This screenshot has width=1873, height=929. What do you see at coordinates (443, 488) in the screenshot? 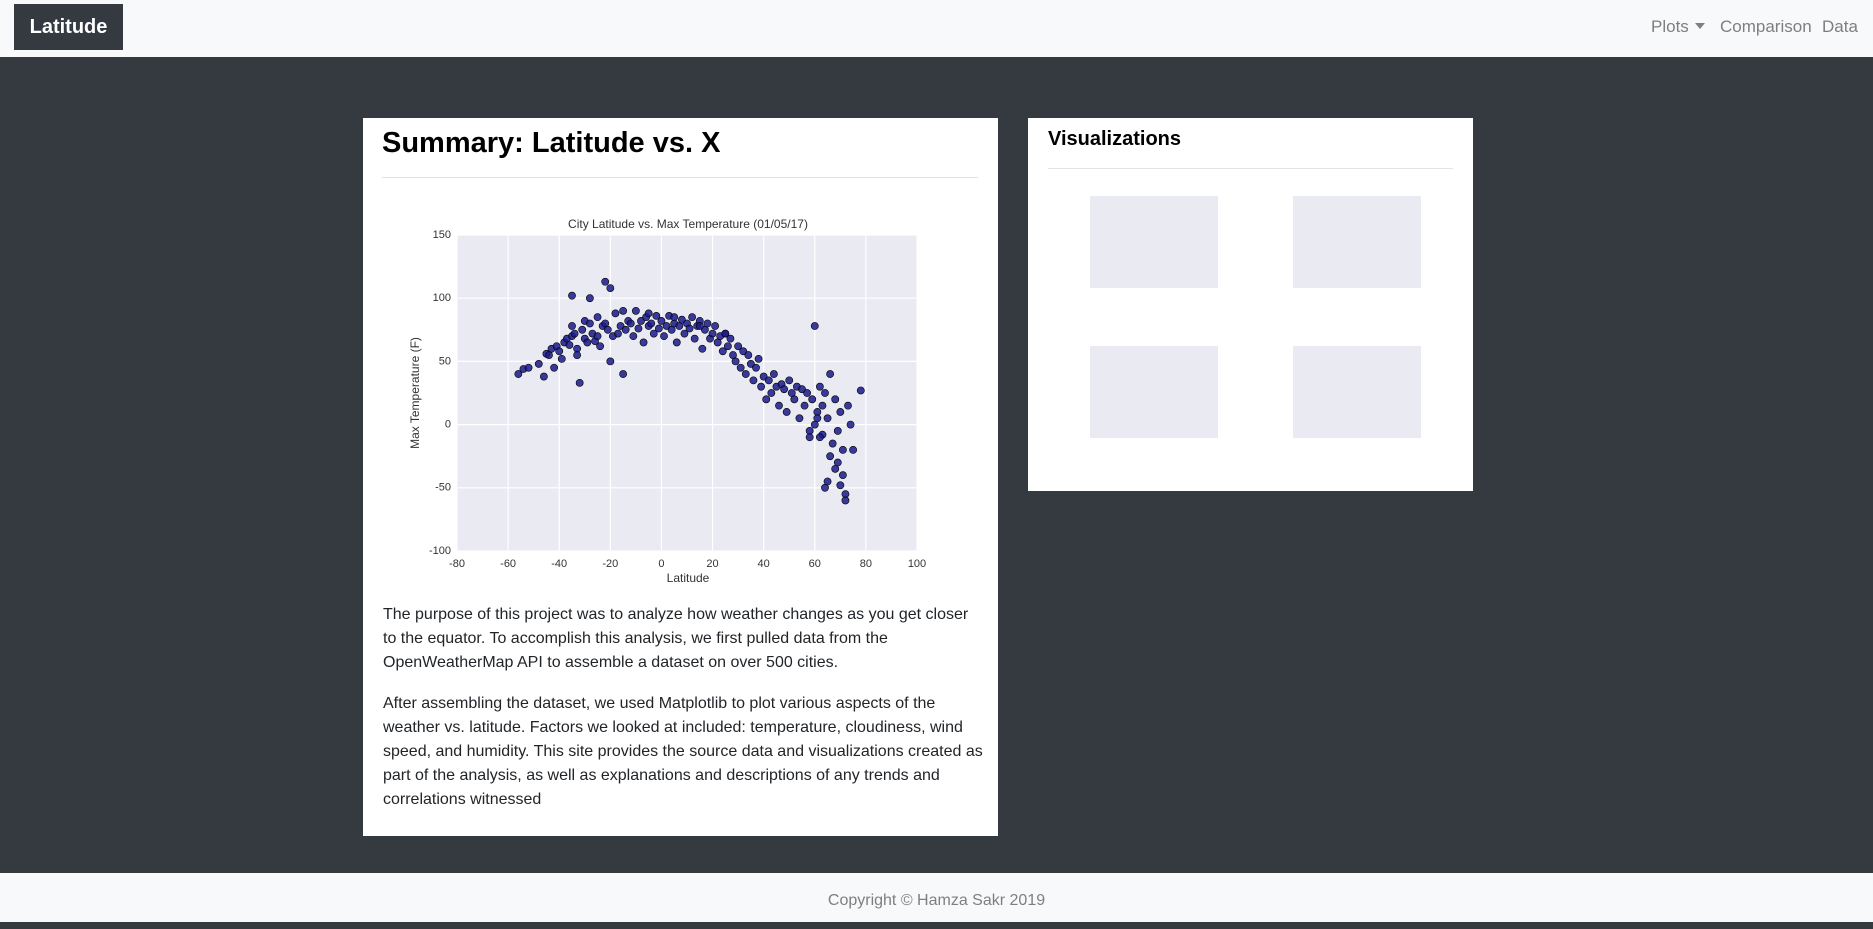
I see `y-tick-label: -50` at bounding box center [443, 488].